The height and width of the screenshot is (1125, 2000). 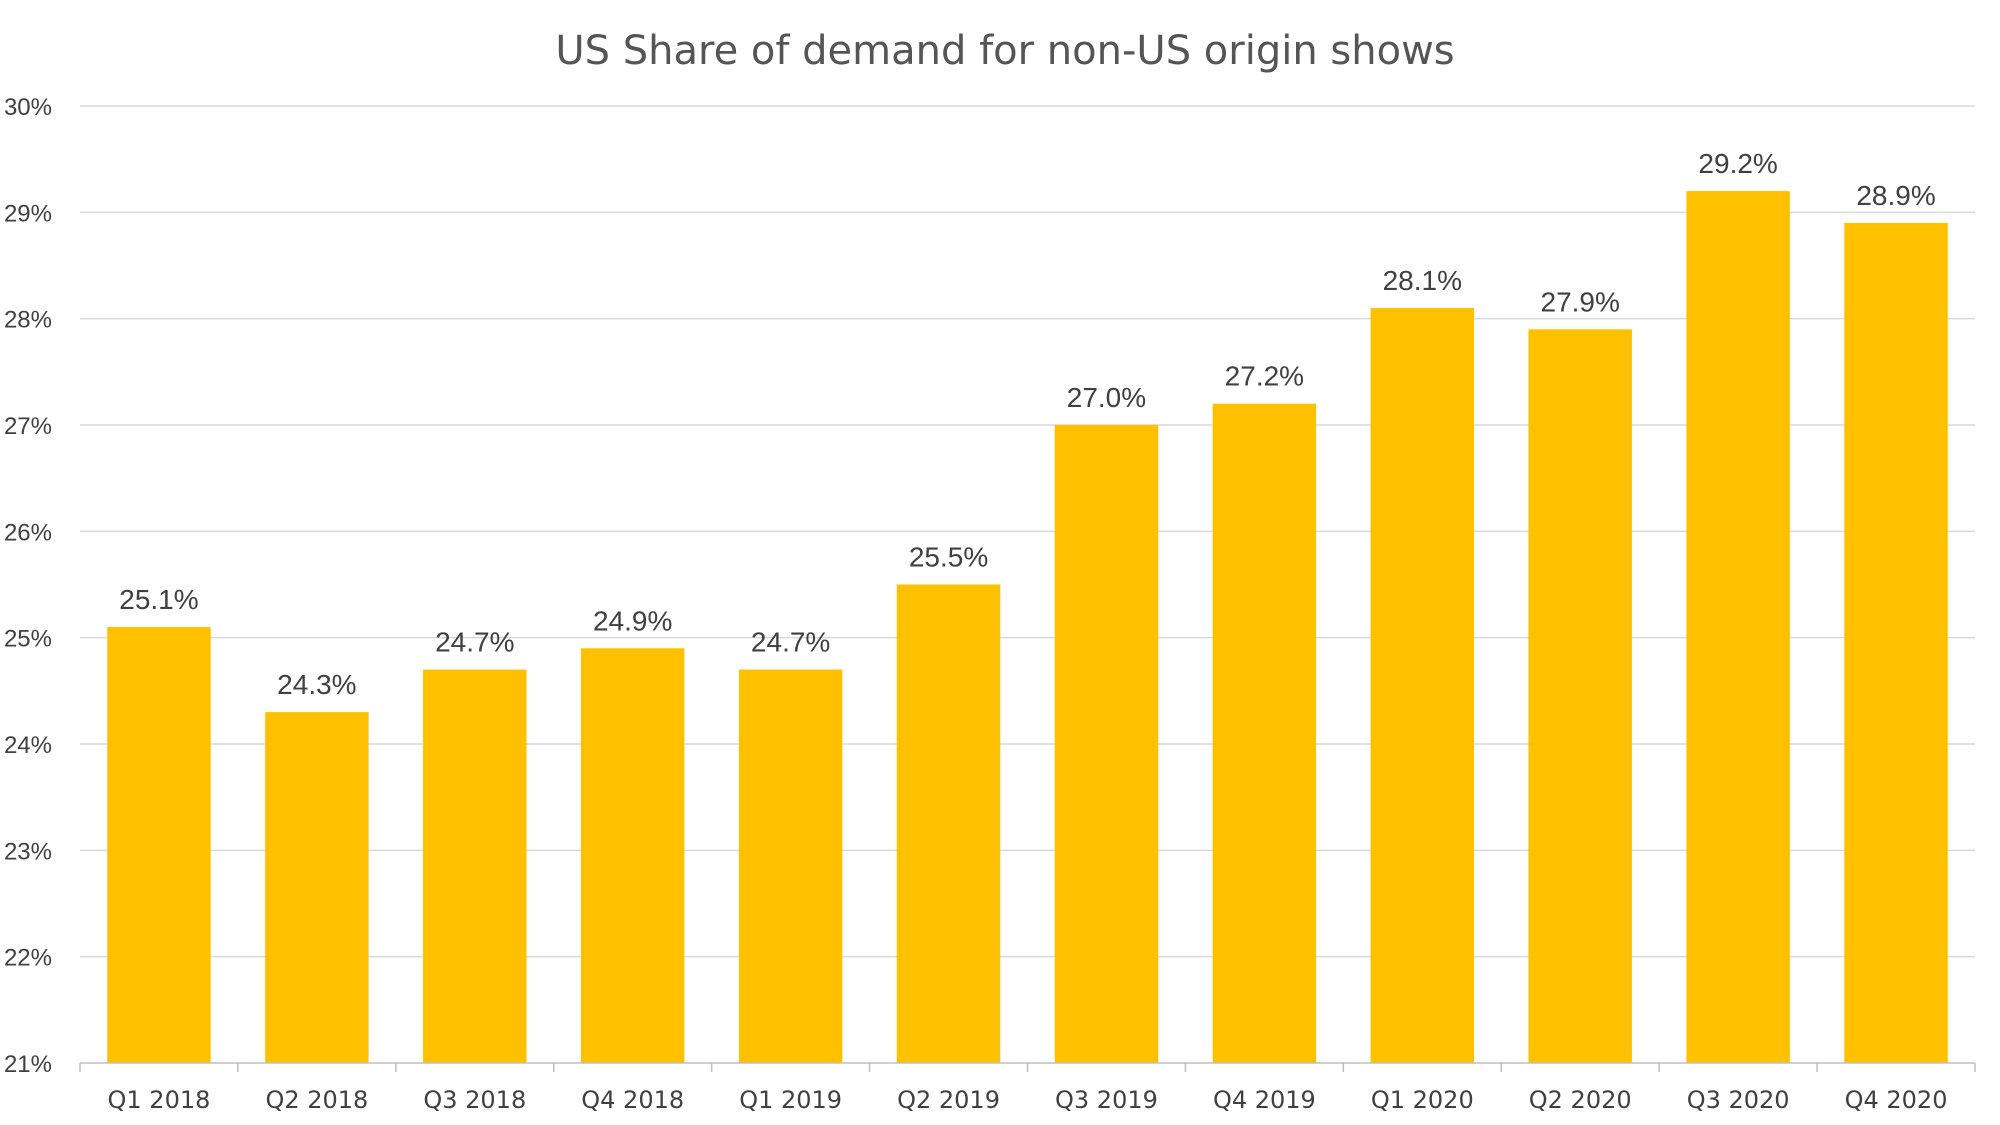 What do you see at coordinates (316, 1100) in the screenshot?
I see `x-tick-label: Q2 2018` at bounding box center [316, 1100].